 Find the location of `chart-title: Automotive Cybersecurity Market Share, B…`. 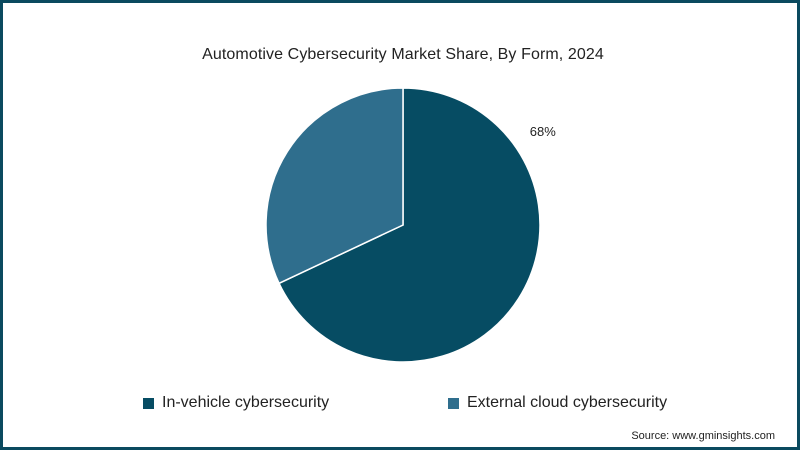

chart-title: Automotive Cybersecurity Market Share, B… is located at coordinates (403, 54).